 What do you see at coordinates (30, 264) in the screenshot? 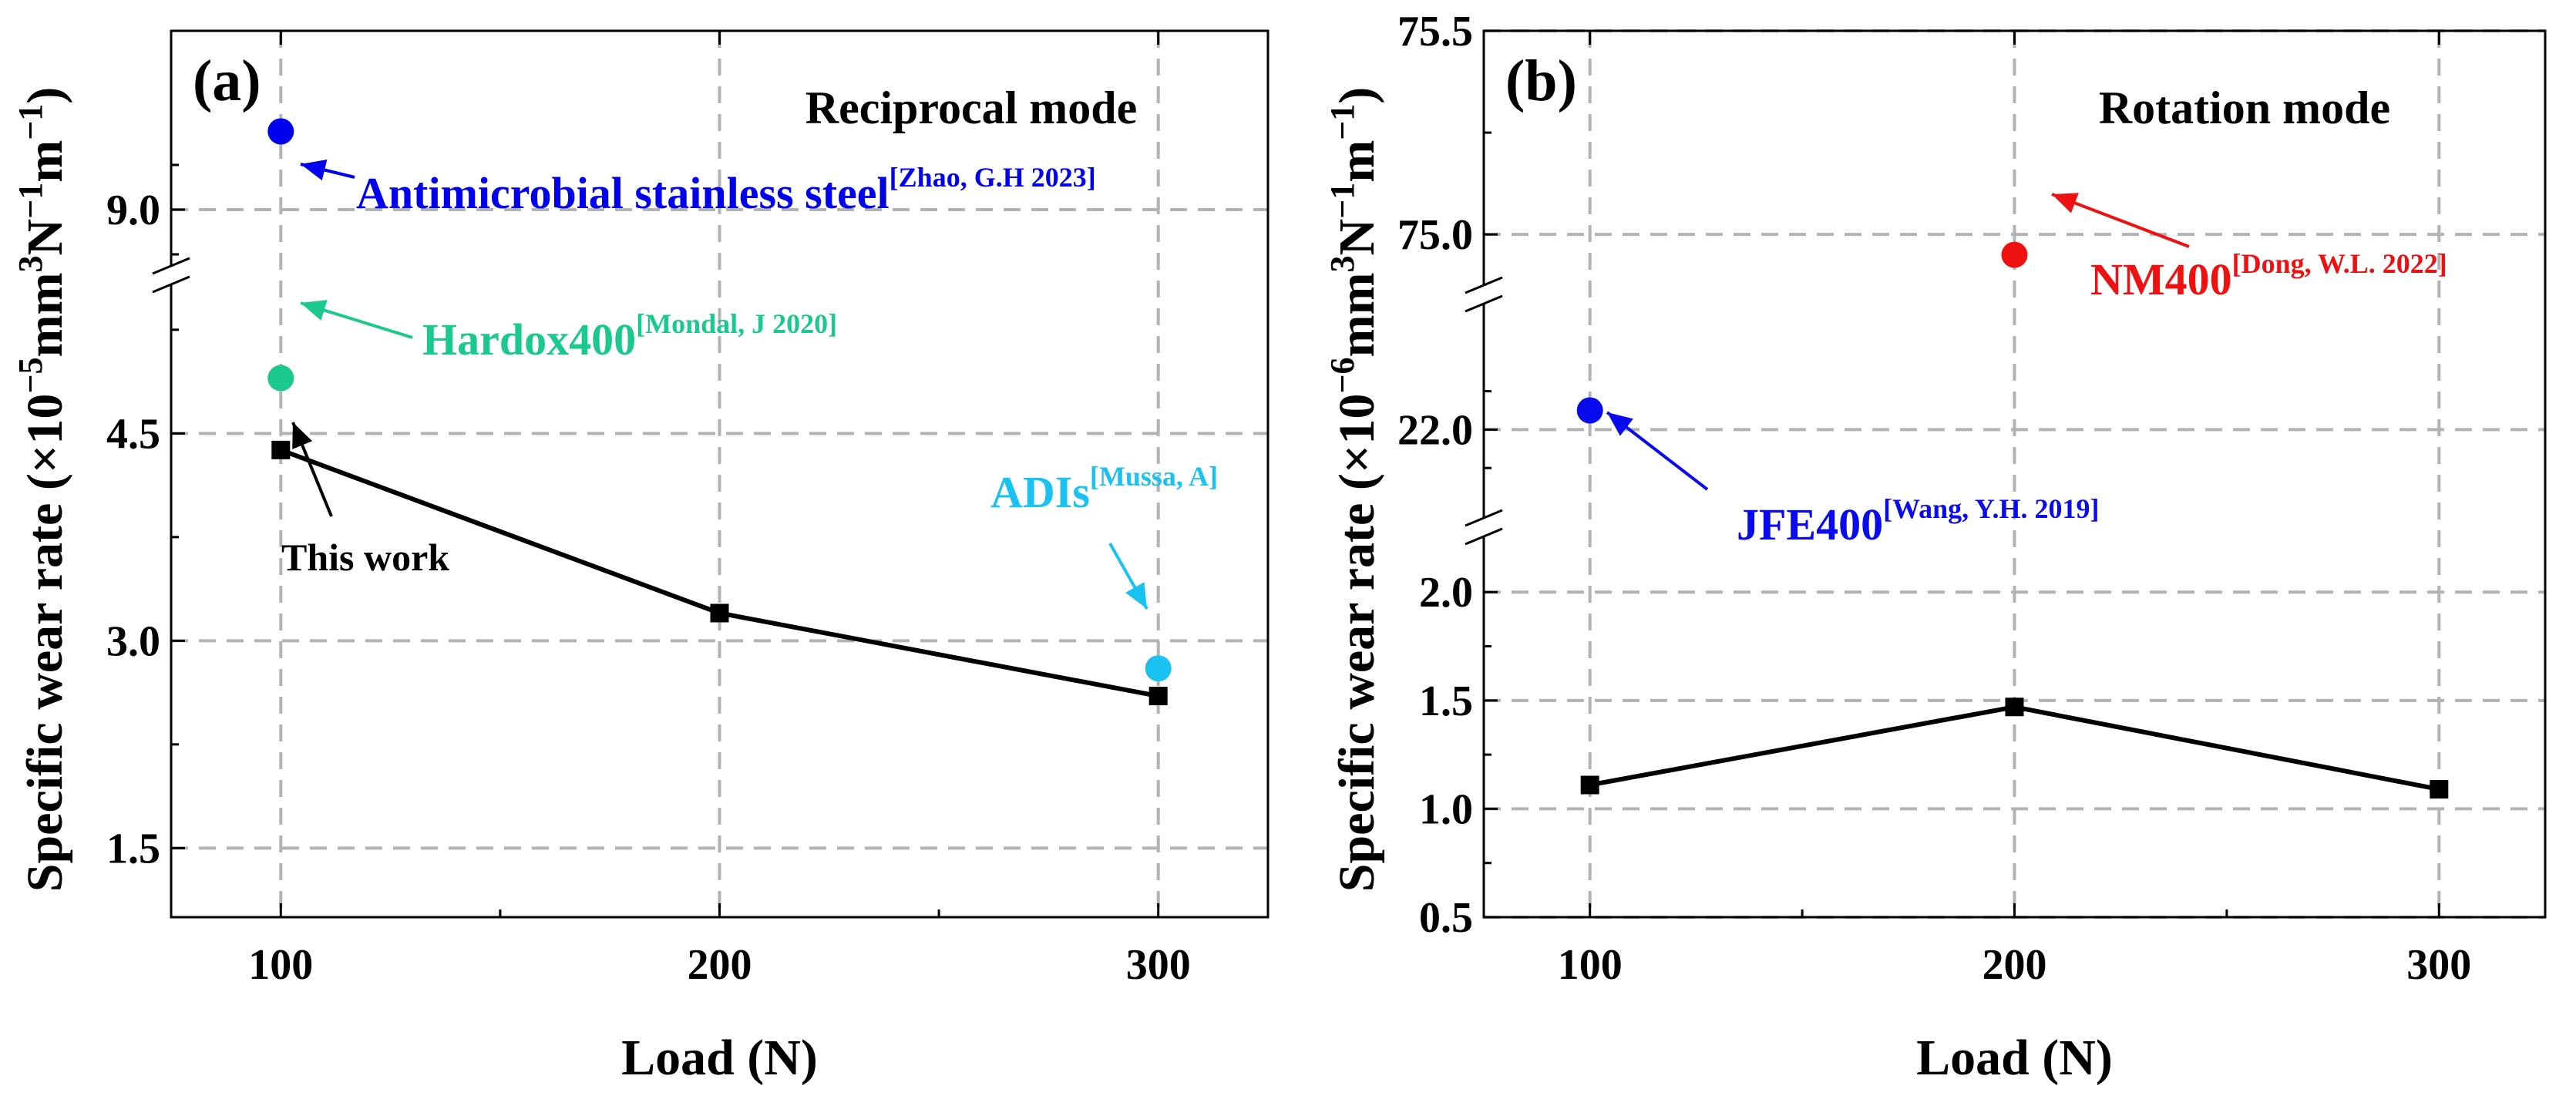
I see `panel-a-y-label-exp: 3` at bounding box center [30, 264].